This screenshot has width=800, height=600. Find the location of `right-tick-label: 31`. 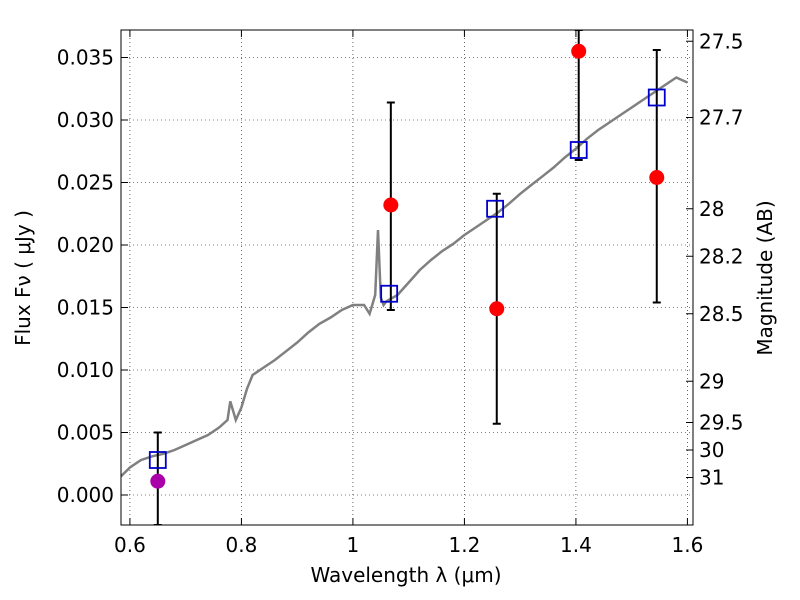

right-tick-label: 31 is located at coordinates (711, 478).